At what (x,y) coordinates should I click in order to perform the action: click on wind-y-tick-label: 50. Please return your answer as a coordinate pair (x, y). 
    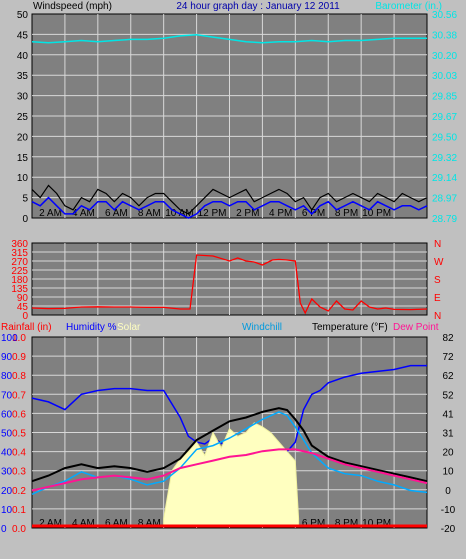
    Looking at the image, I should click on (23, 15).